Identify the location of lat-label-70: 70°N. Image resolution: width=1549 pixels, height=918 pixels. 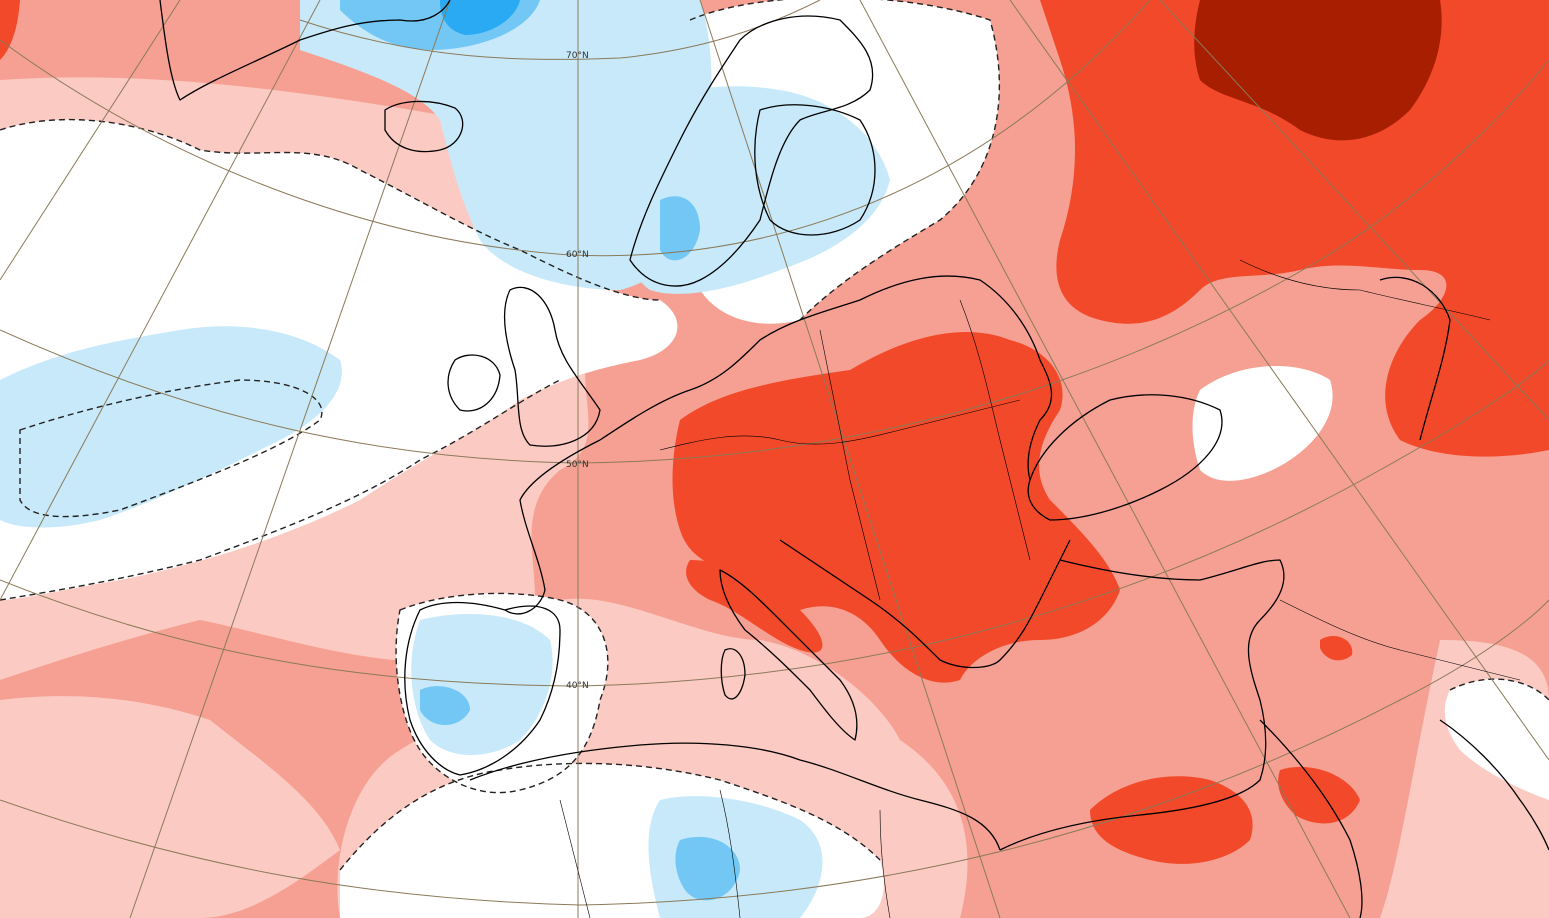
(577, 56).